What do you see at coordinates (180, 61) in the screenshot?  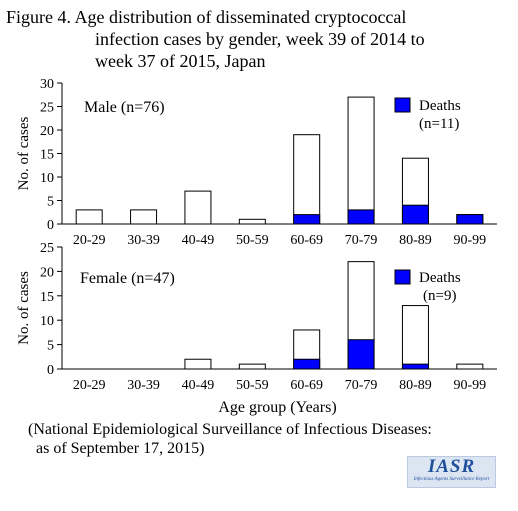 I see `title-line-3: week 37 of 2015, Japan` at bounding box center [180, 61].